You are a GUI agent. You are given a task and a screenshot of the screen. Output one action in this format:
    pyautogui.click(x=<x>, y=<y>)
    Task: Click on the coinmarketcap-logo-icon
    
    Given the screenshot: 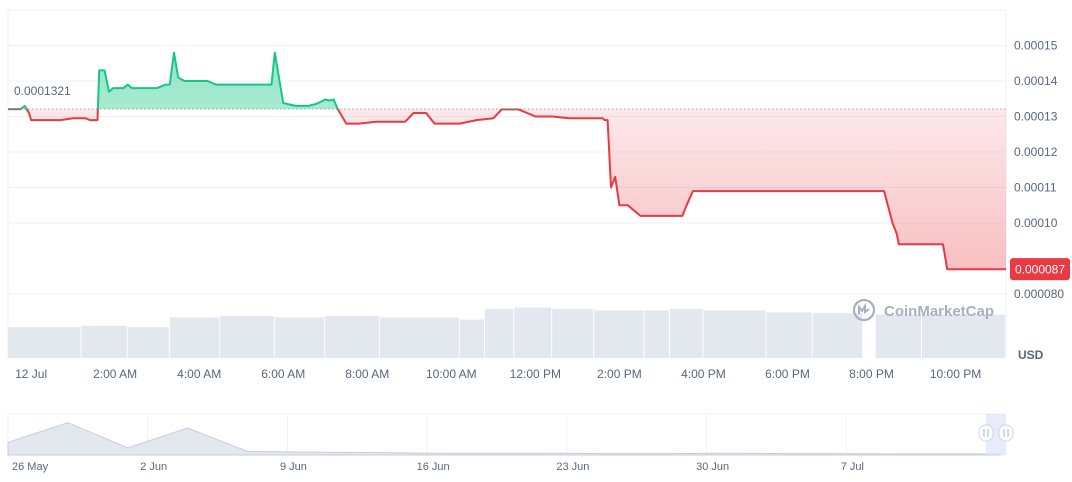 What is the action you would take?
    pyautogui.click(x=864, y=310)
    